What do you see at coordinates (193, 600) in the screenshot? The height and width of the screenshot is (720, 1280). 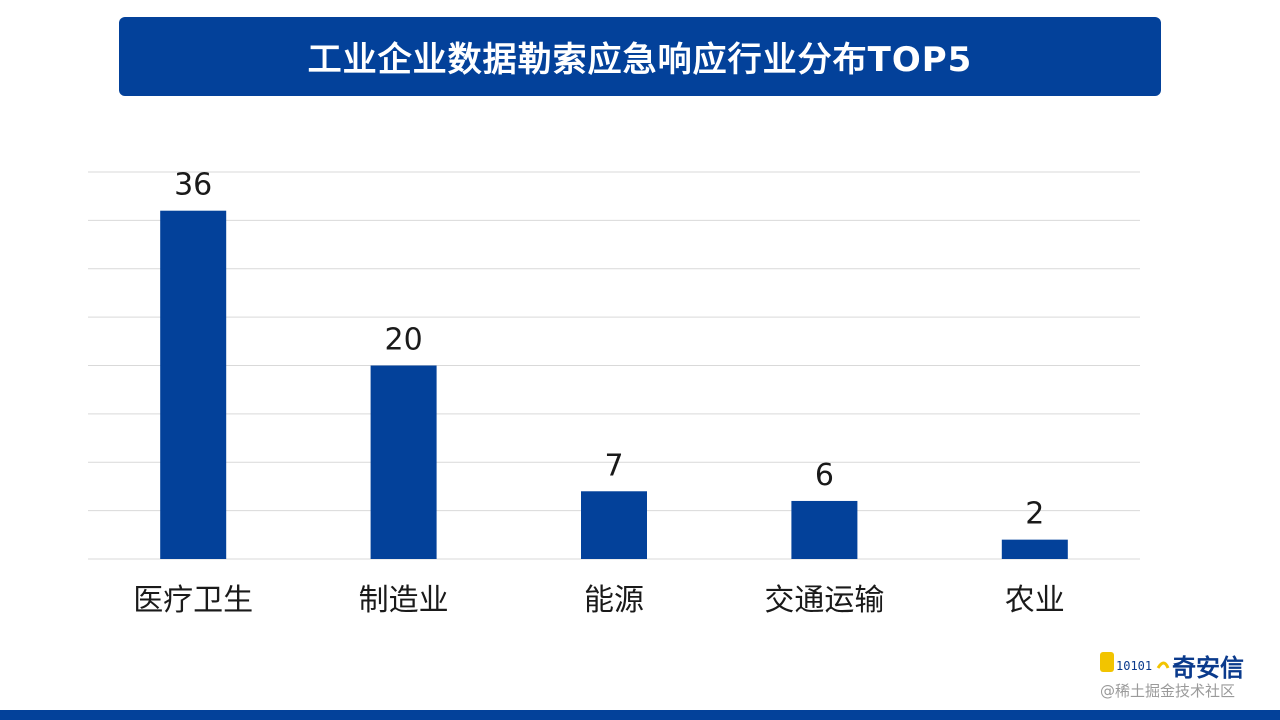 I see `category-label: 医疗卫生` at bounding box center [193, 600].